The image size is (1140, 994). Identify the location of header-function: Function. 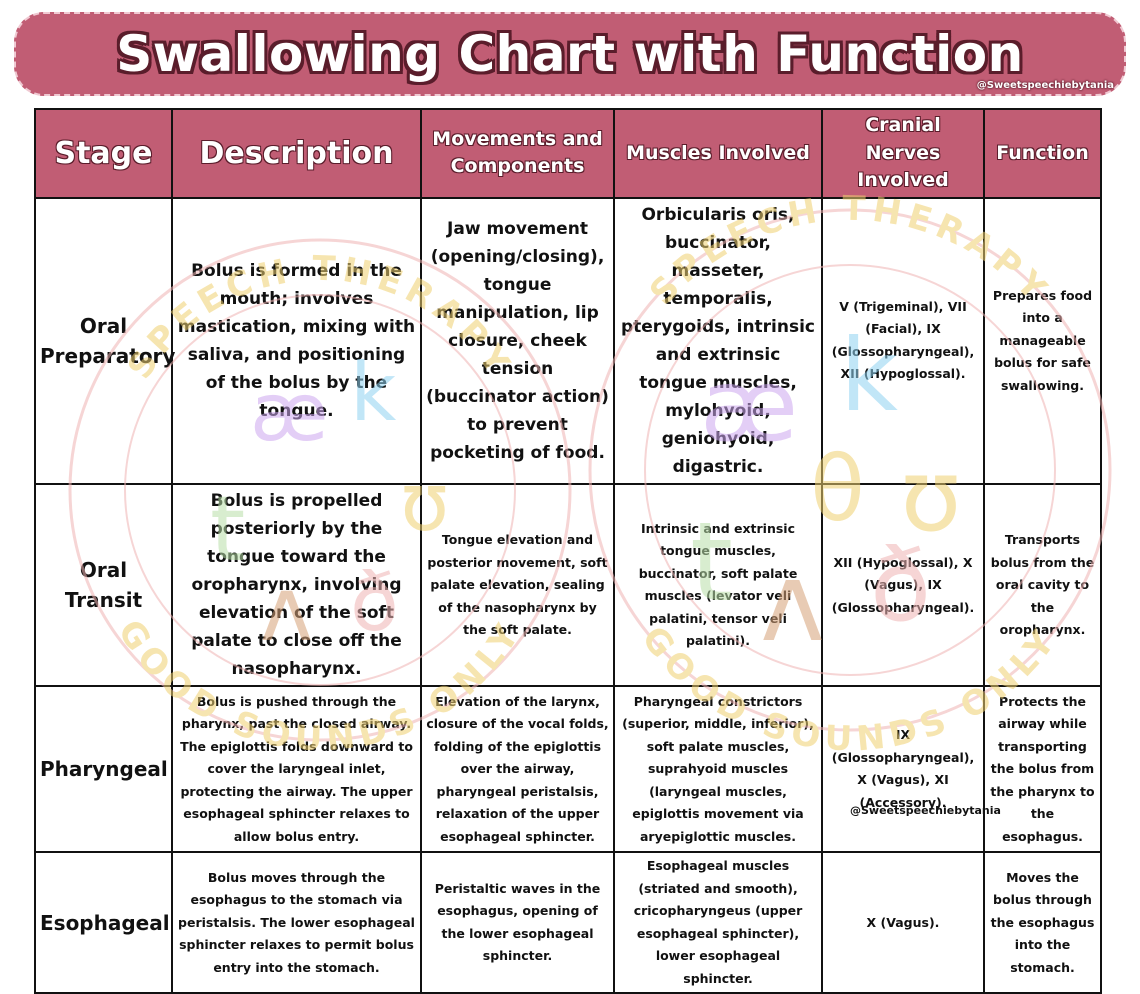
(1042, 153).